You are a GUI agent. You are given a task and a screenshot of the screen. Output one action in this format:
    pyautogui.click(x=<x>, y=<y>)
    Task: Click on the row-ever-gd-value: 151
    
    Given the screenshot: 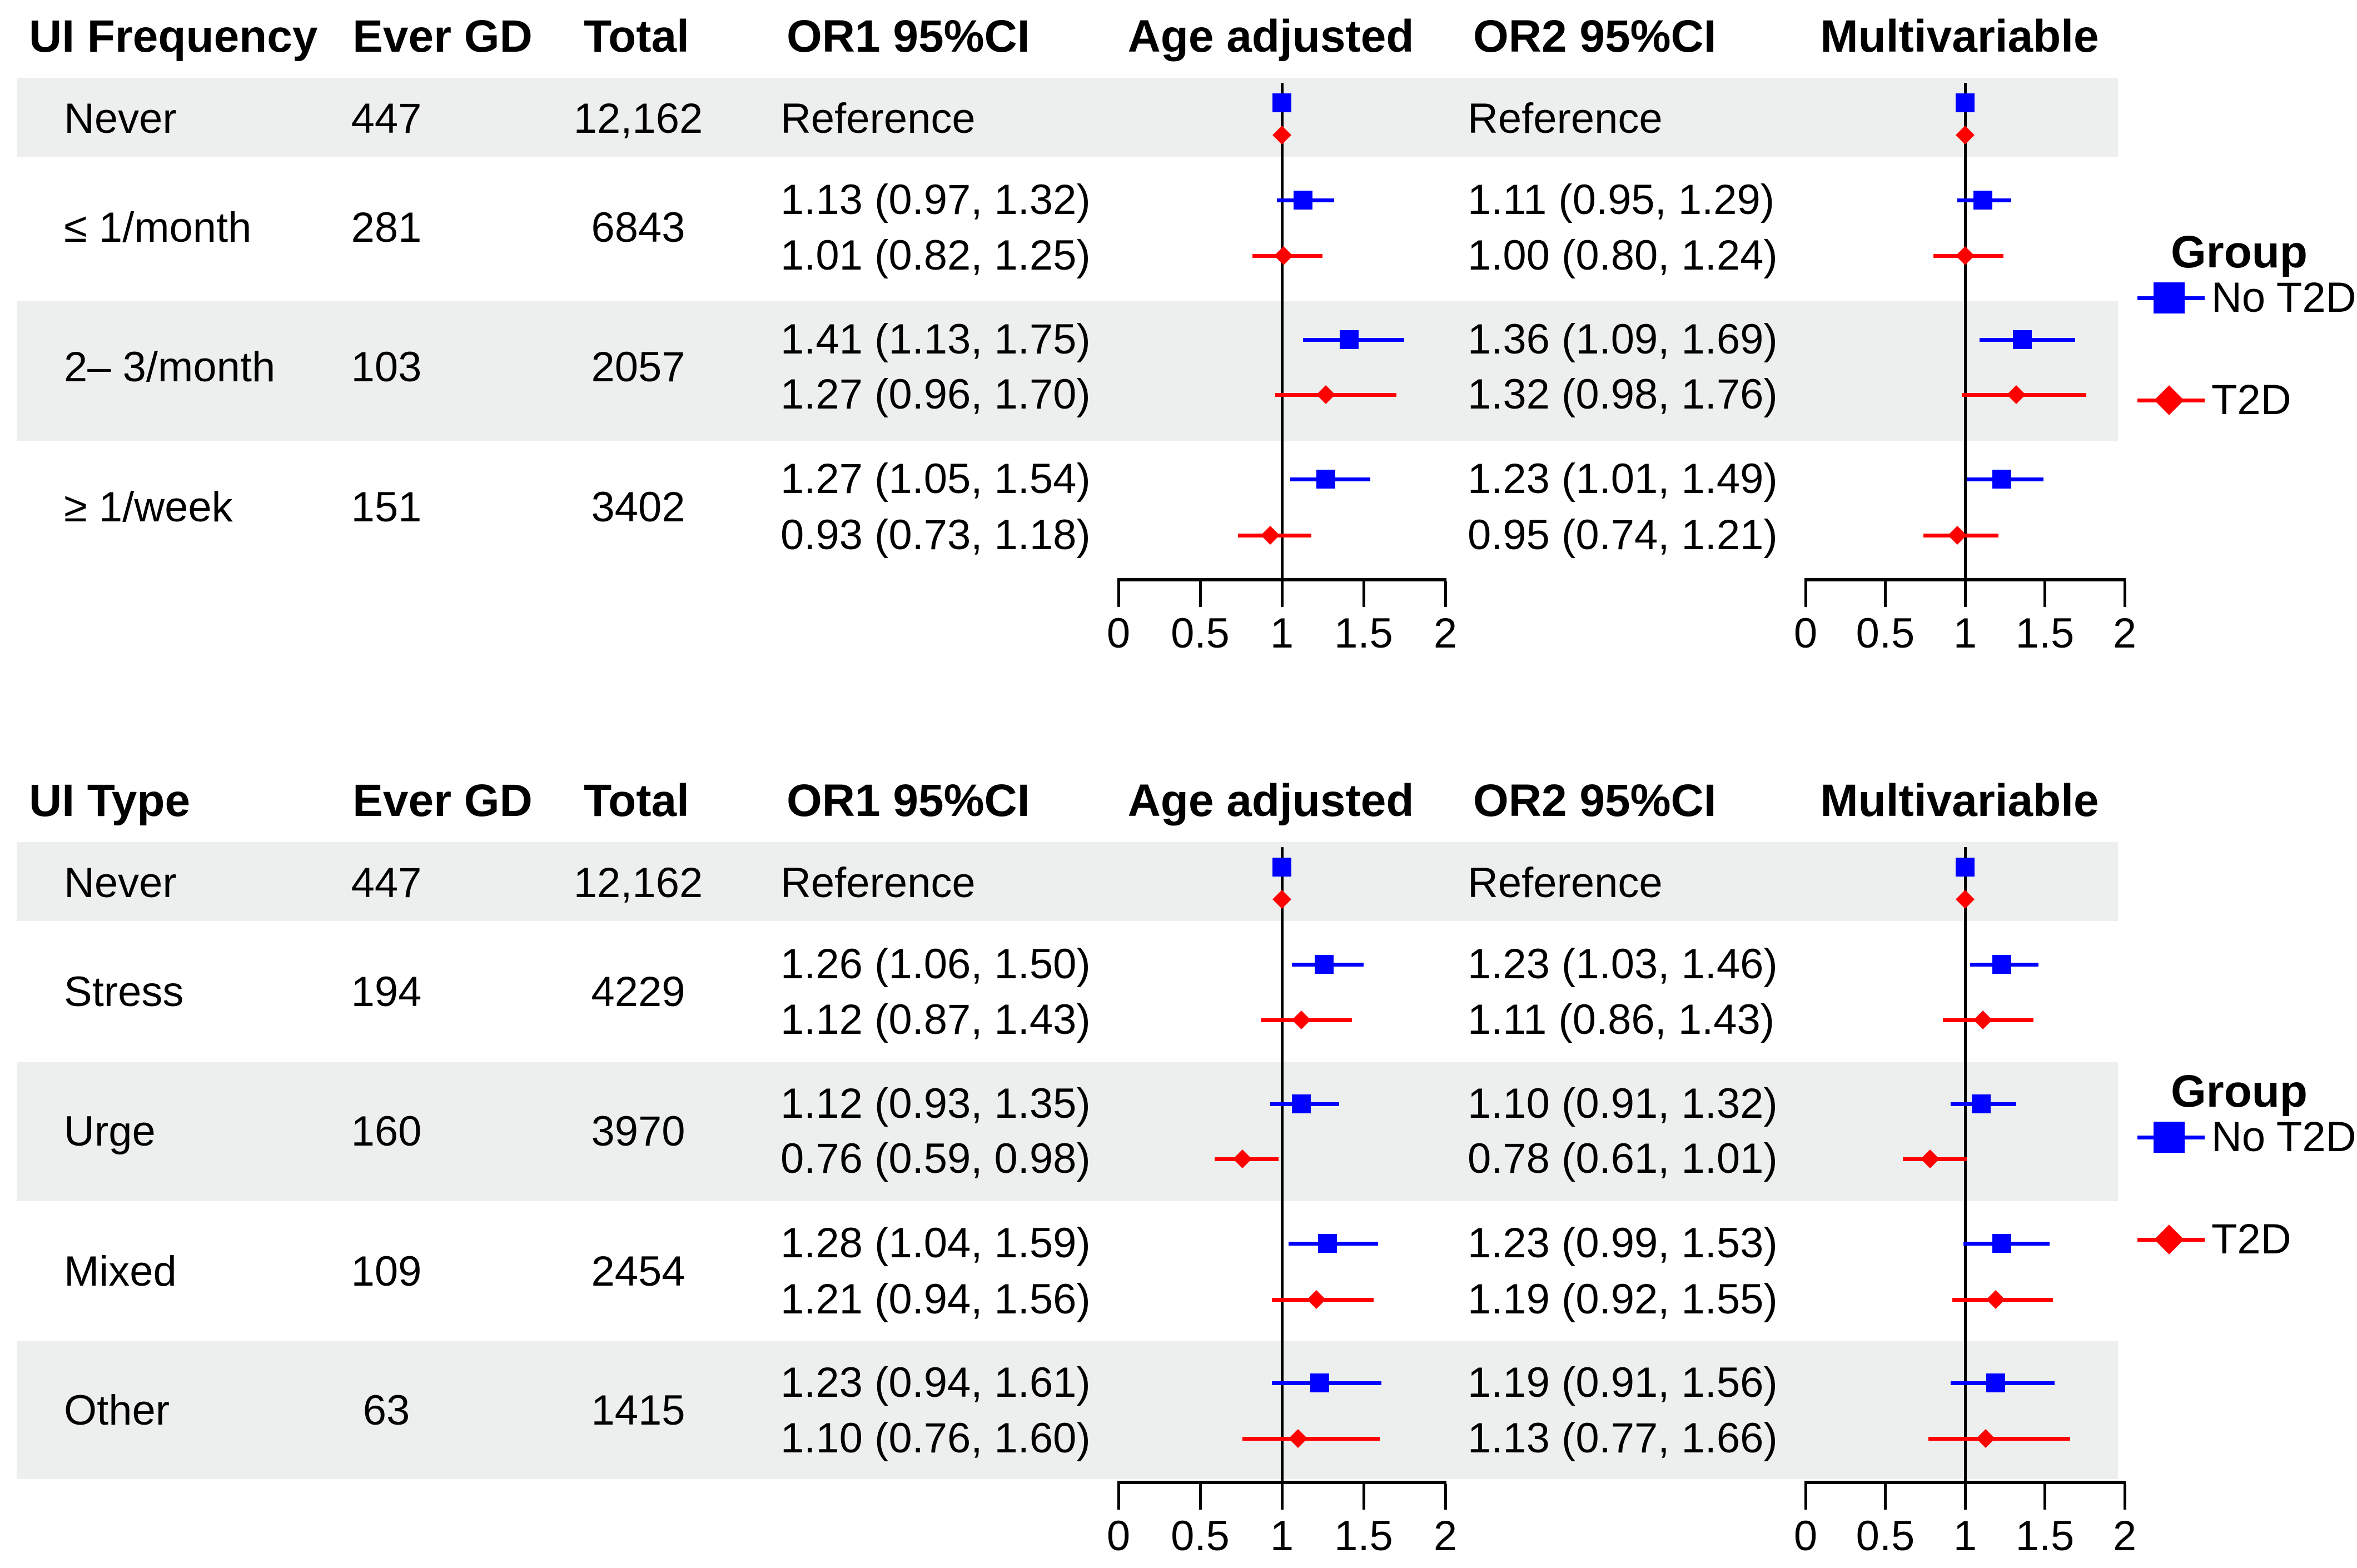 What is the action you would take?
    pyautogui.click(x=386, y=507)
    